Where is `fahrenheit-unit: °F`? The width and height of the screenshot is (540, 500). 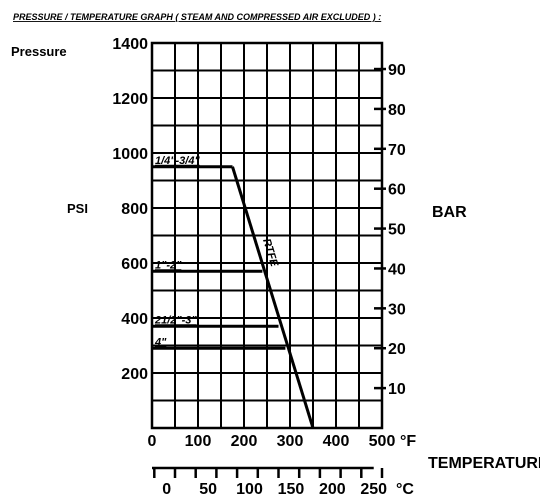 fahrenheit-unit: °F is located at coordinates (408, 441).